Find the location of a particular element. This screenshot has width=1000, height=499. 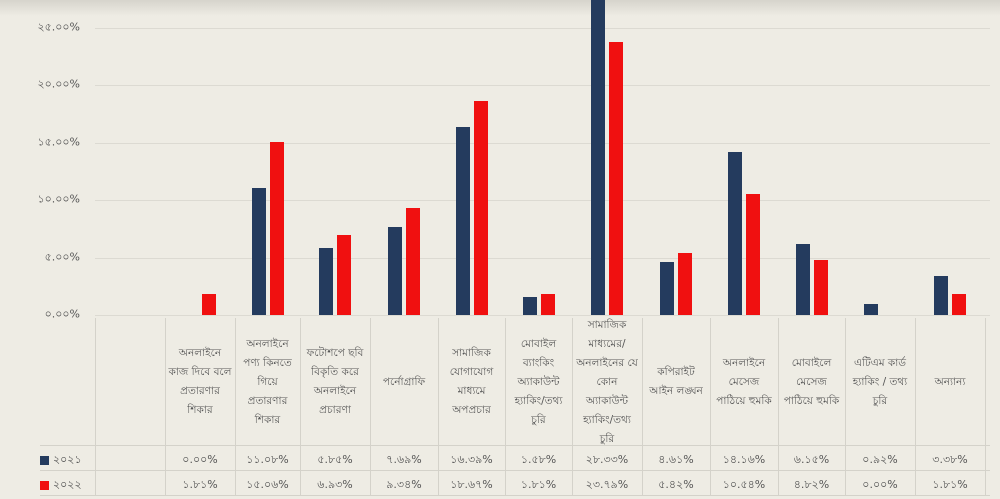

data-table-value: ১০.৫৪% is located at coordinates (744, 484).